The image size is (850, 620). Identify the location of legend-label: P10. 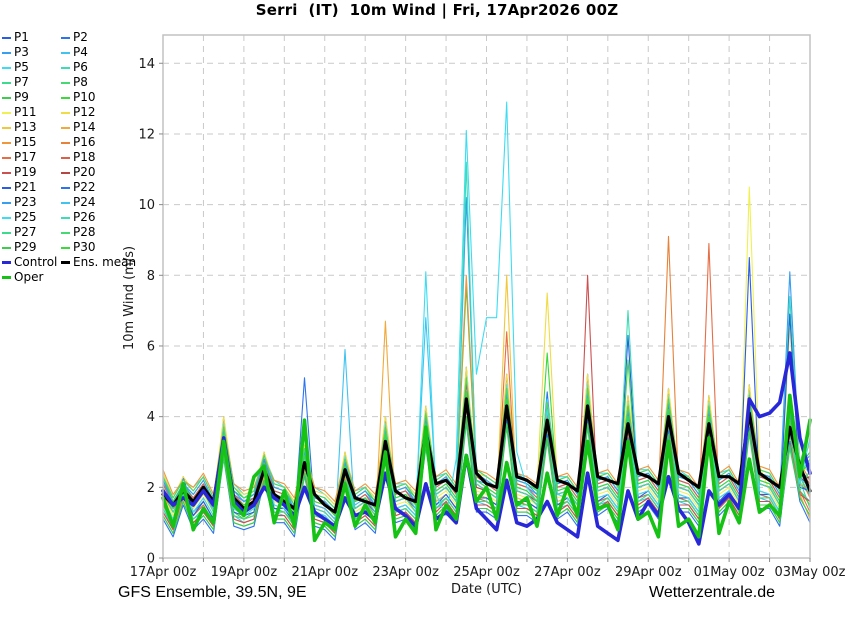
(84, 97).